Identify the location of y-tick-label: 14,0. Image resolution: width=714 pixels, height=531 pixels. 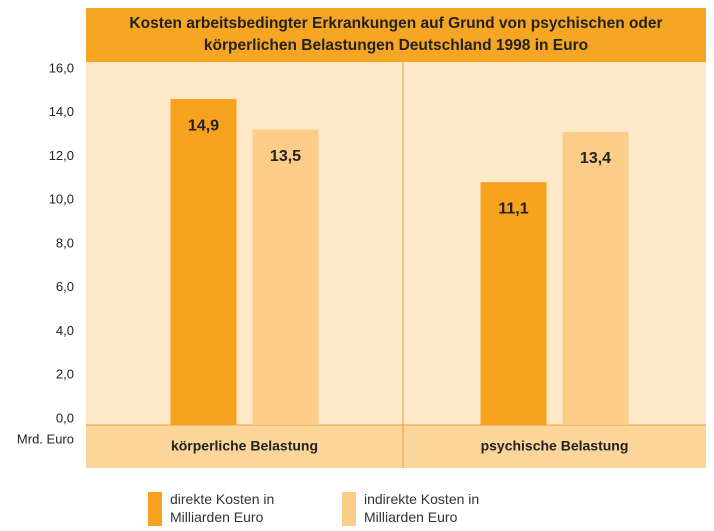
(61, 111).